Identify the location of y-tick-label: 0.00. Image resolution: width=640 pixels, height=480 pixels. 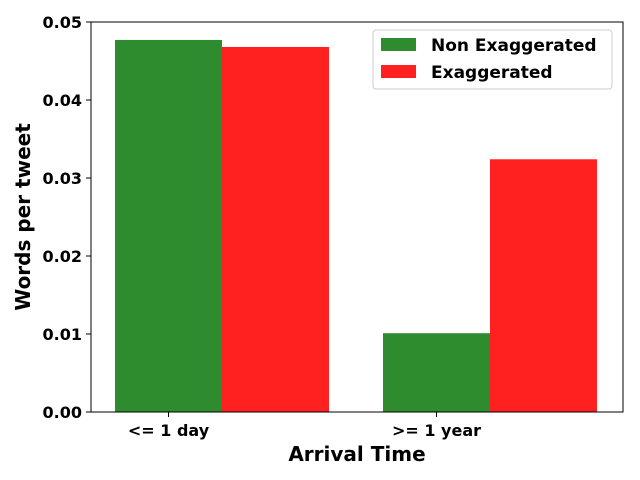
(62, 412).